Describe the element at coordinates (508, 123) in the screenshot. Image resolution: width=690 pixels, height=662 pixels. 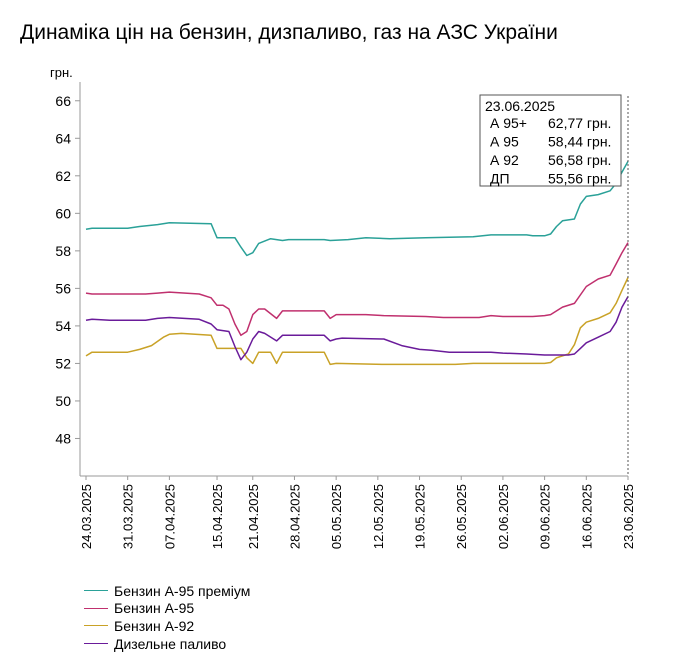
I see `tooltip-row-label: А 95+` at that location.